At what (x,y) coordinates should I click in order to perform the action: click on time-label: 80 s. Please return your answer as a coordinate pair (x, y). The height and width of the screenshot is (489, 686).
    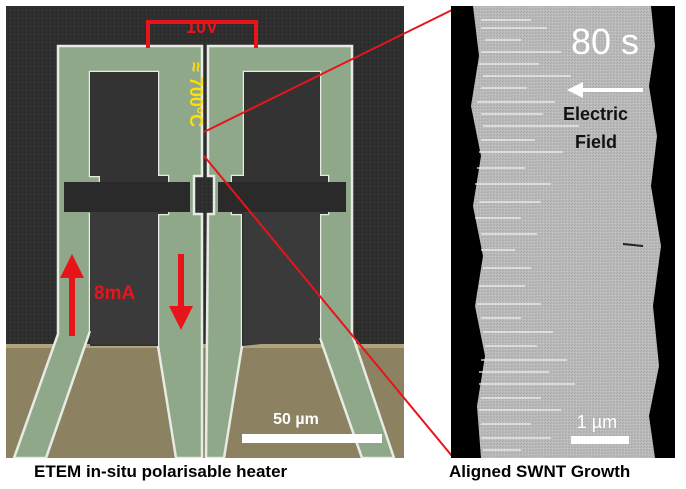
    Looking at the image, I should click on (605, 41).